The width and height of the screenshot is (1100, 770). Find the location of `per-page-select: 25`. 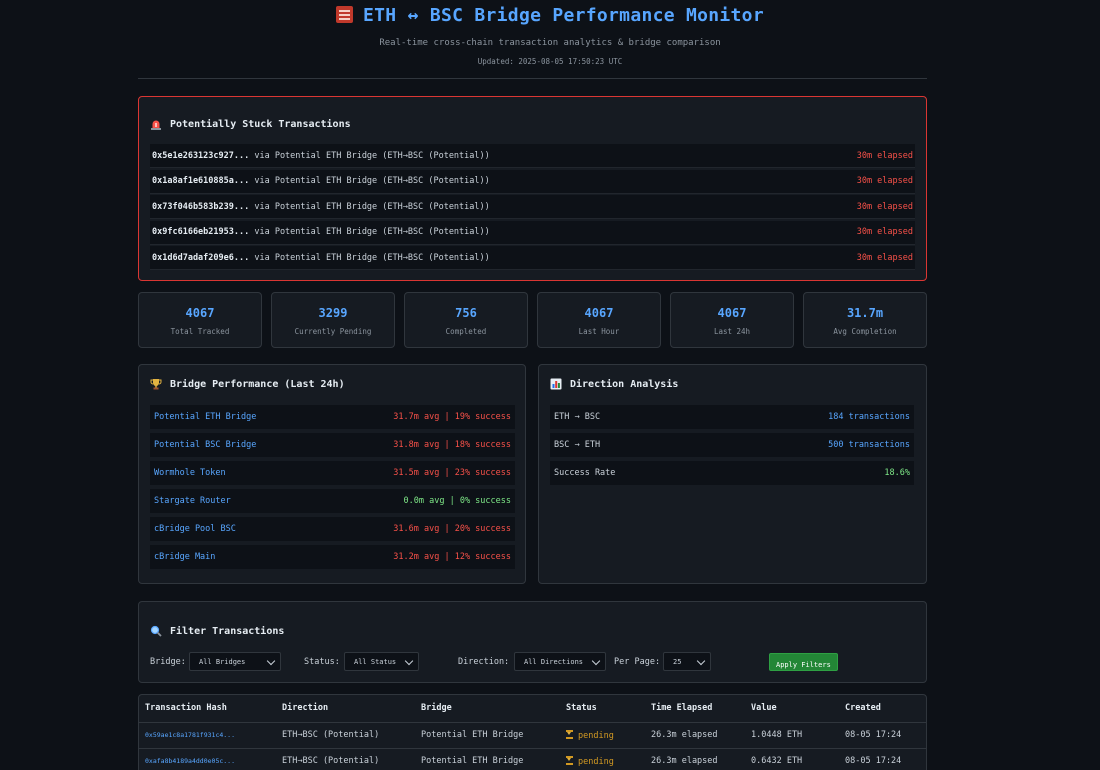

per-page-select: 25 is located at coordinates (687, 661).